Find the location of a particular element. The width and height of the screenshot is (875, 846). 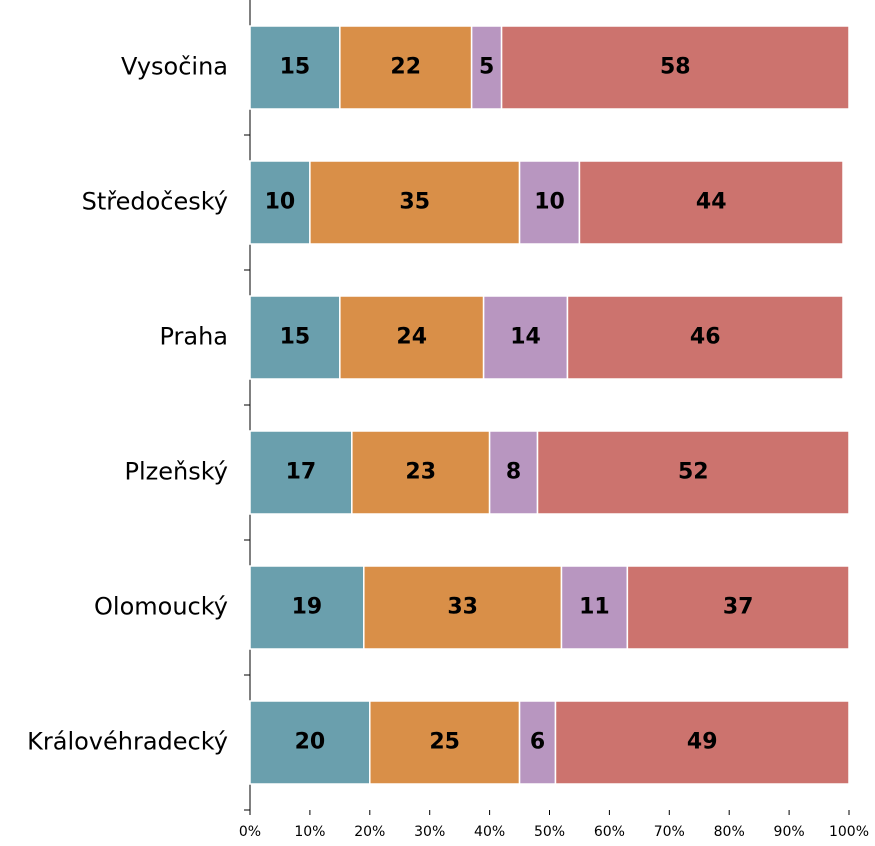

value-label: 14 is located at coordinates (525, 337).